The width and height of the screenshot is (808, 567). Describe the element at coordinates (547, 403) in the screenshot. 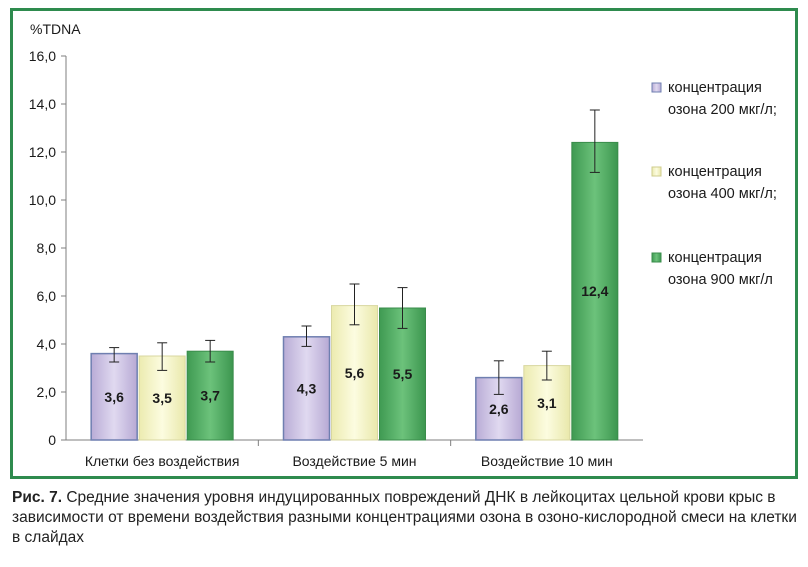

I see `bar-value-label: 3,1` at that location.